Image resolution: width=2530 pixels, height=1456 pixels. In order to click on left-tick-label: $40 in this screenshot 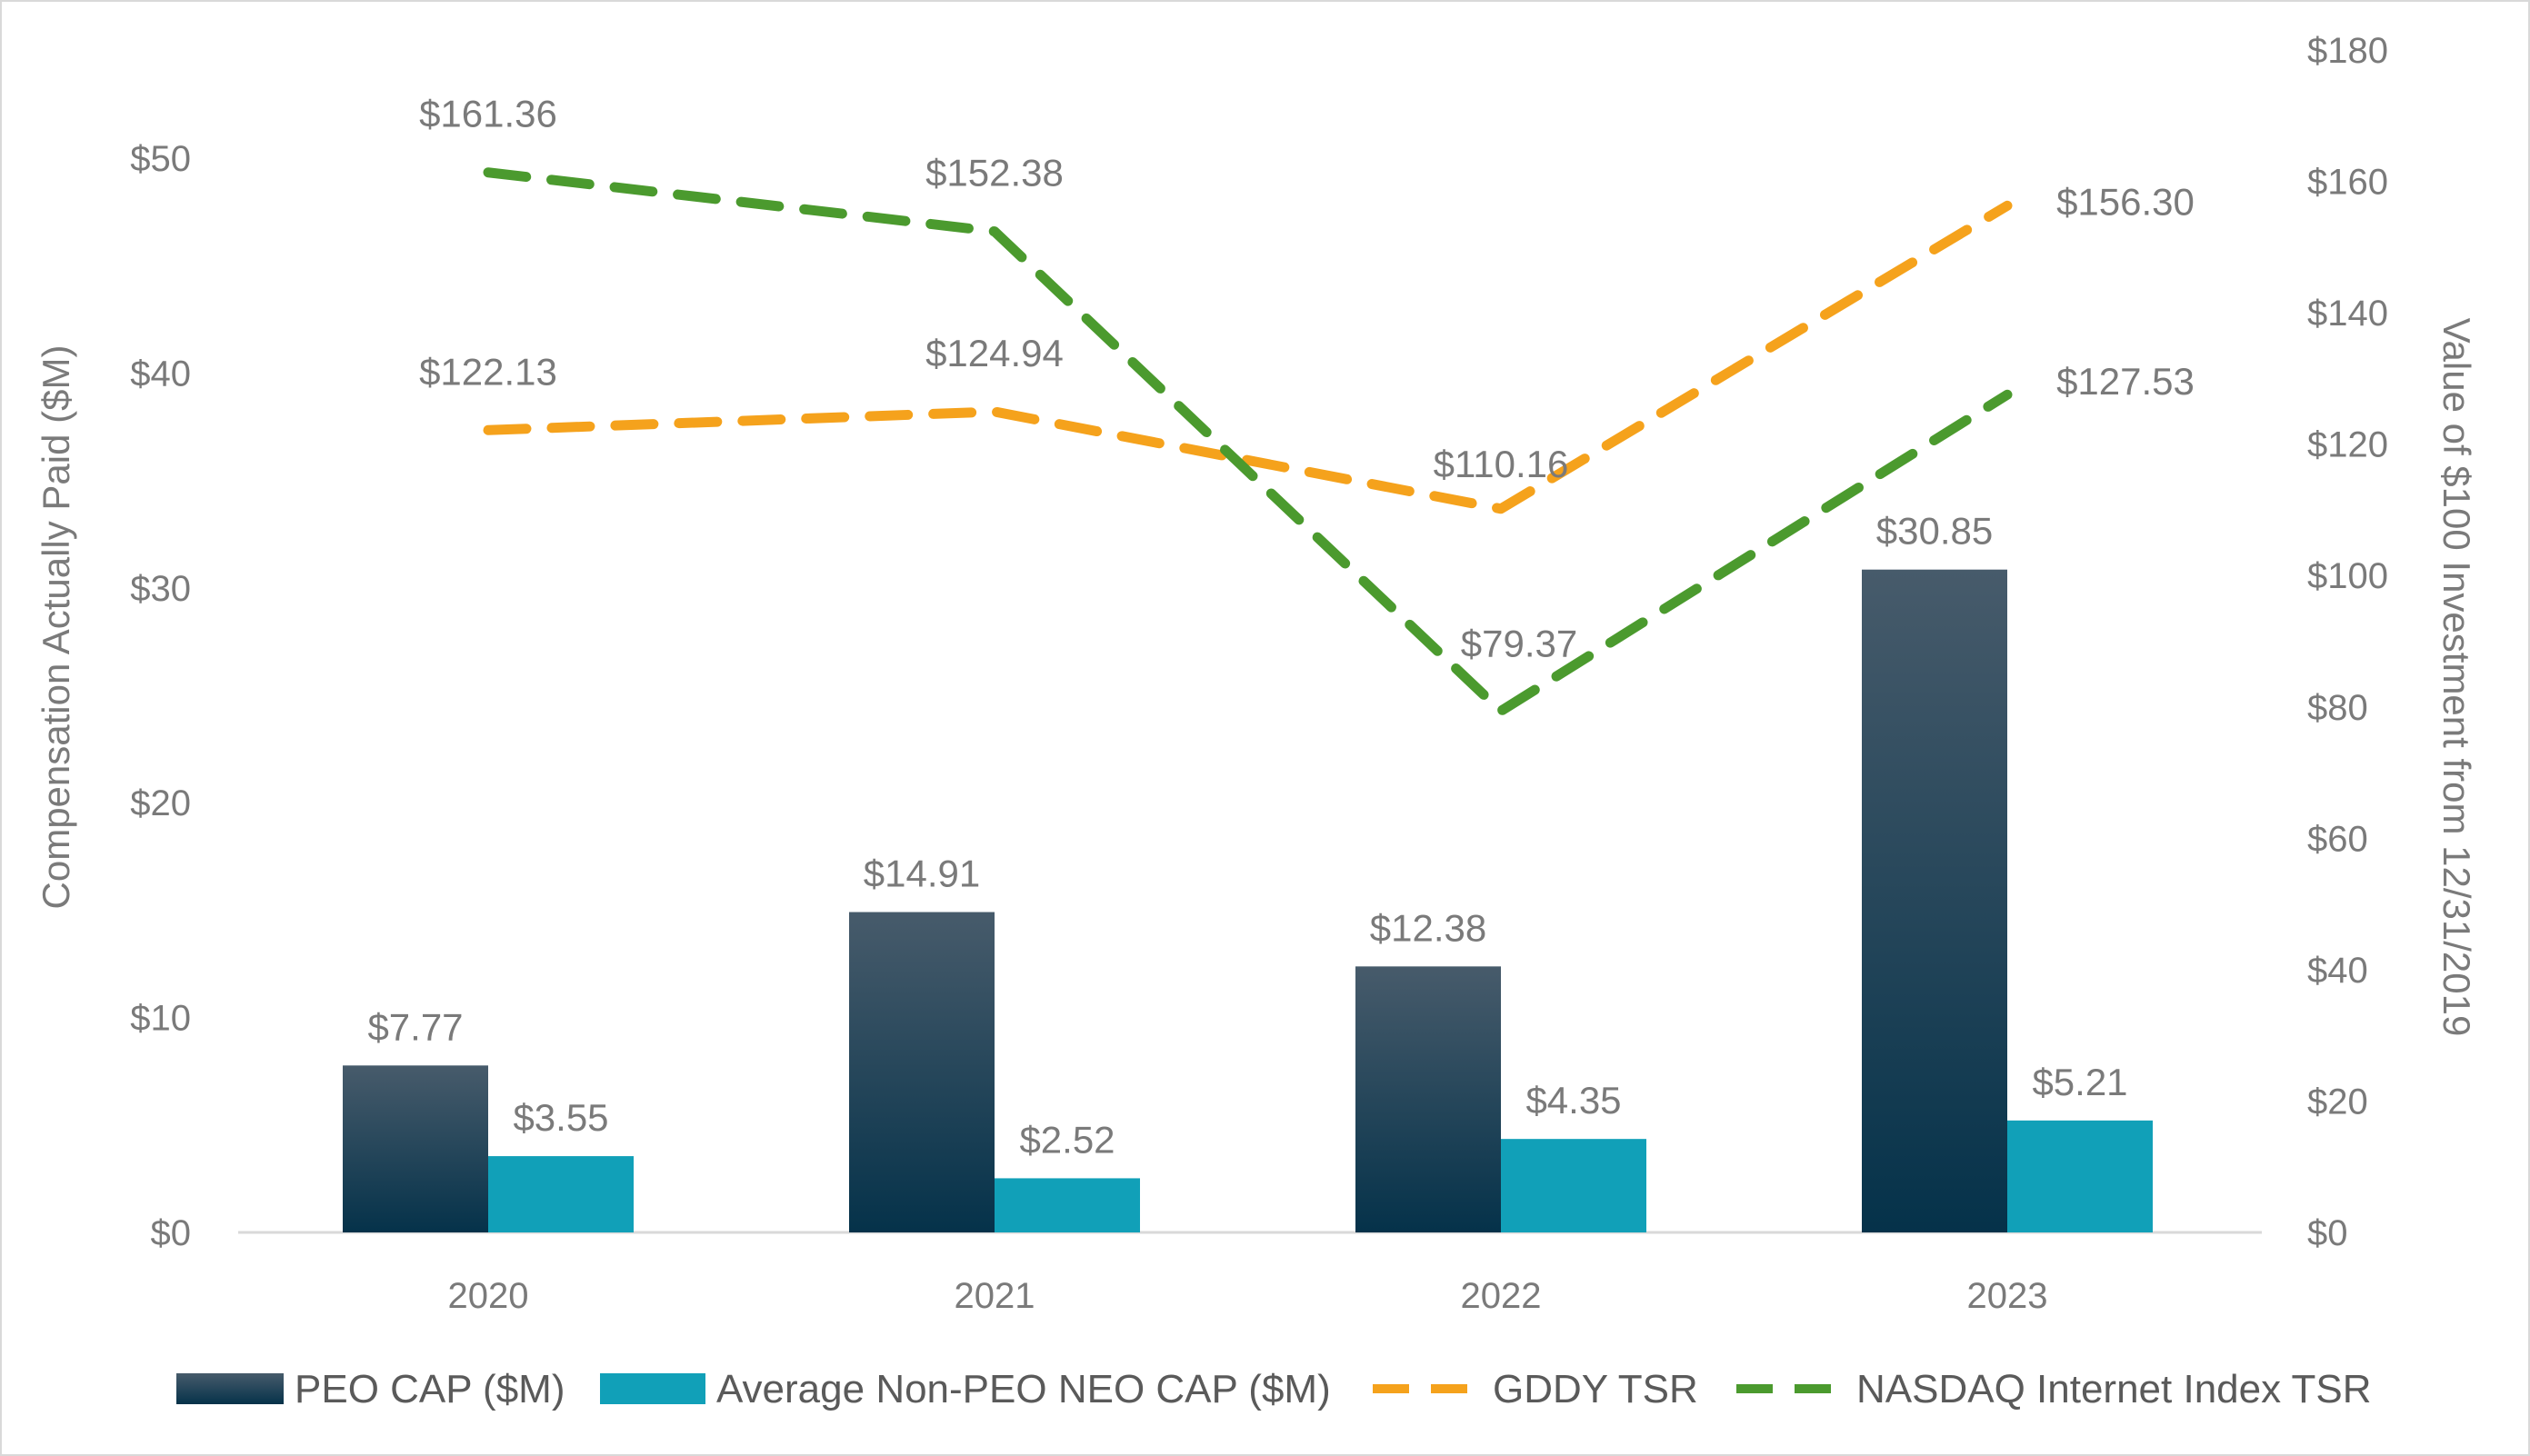, I will do `click(160, 374)`.